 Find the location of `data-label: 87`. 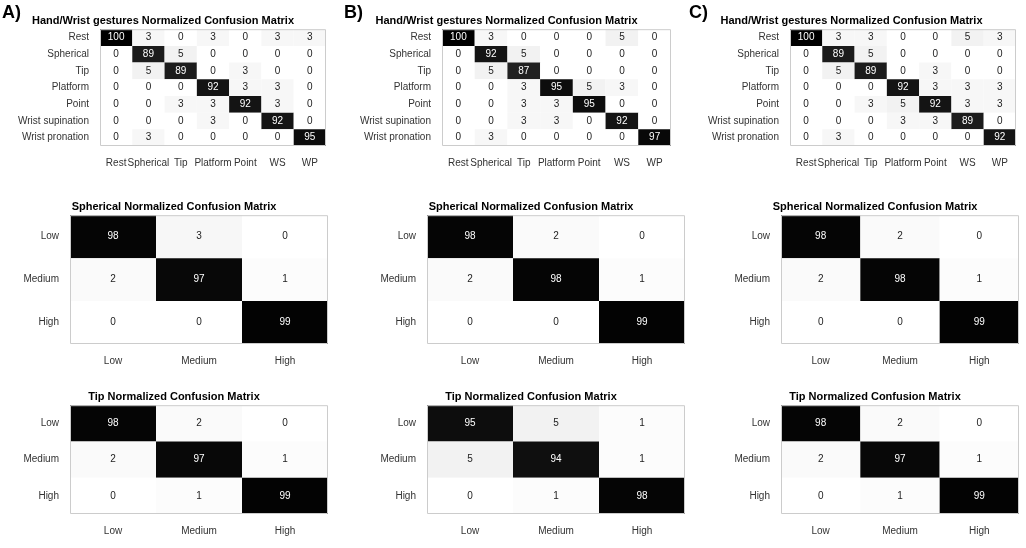

data-label: 87 is located at coordinates (524, 70).